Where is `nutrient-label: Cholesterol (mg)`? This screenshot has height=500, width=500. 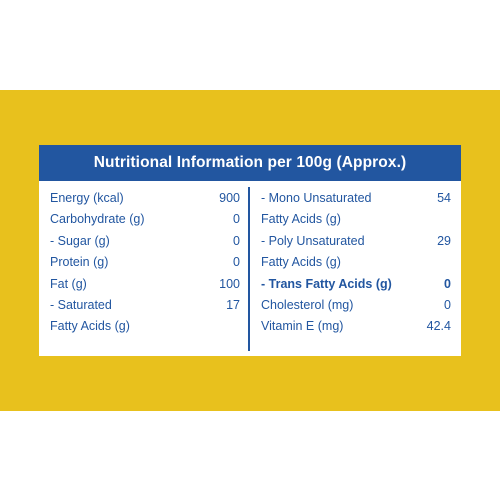
nutrient-label: Cholesterol (mg) is located at coordinates (307, 304).